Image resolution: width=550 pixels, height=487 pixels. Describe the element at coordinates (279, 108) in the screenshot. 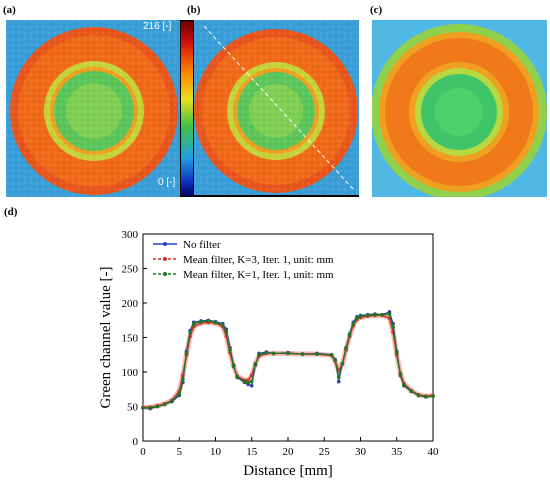

I see `profile-line` at that location.